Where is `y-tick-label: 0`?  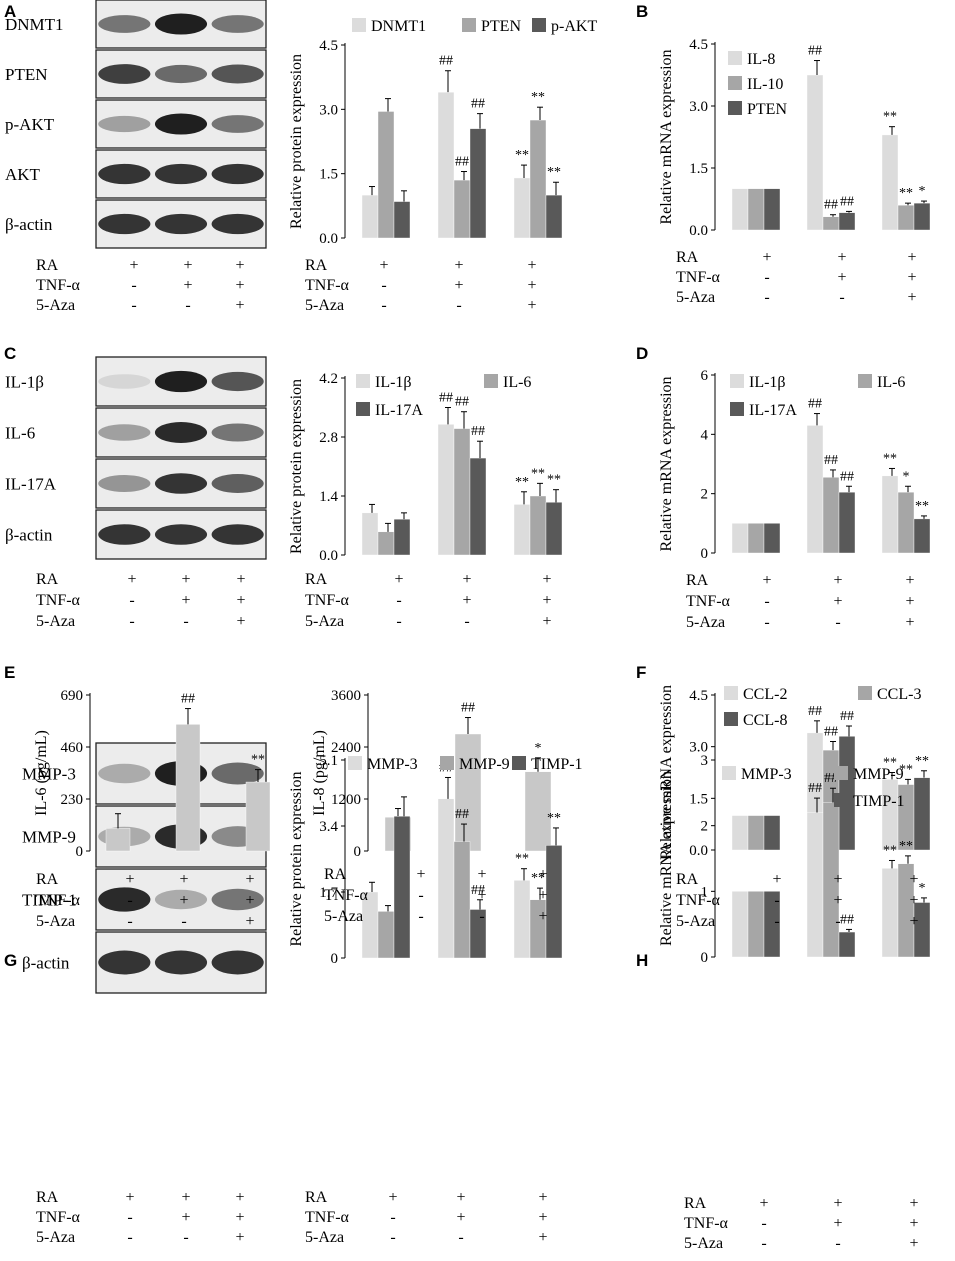
y-tick-label: 0 is located at coordinates (80, 852).